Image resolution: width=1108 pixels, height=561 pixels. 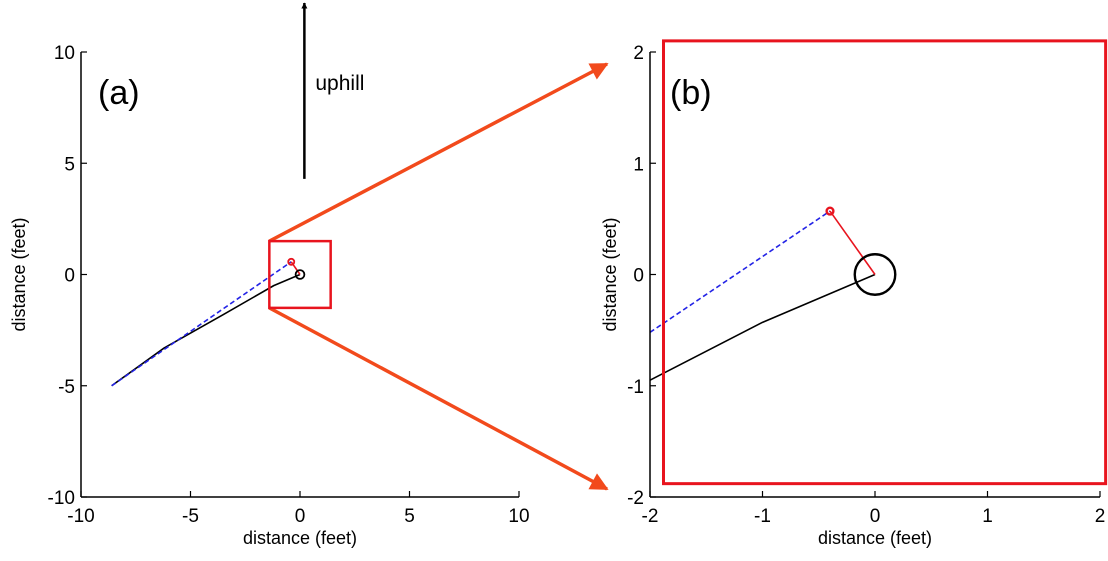 I want to click on panel-label: (a), so click(x=119, y=93).